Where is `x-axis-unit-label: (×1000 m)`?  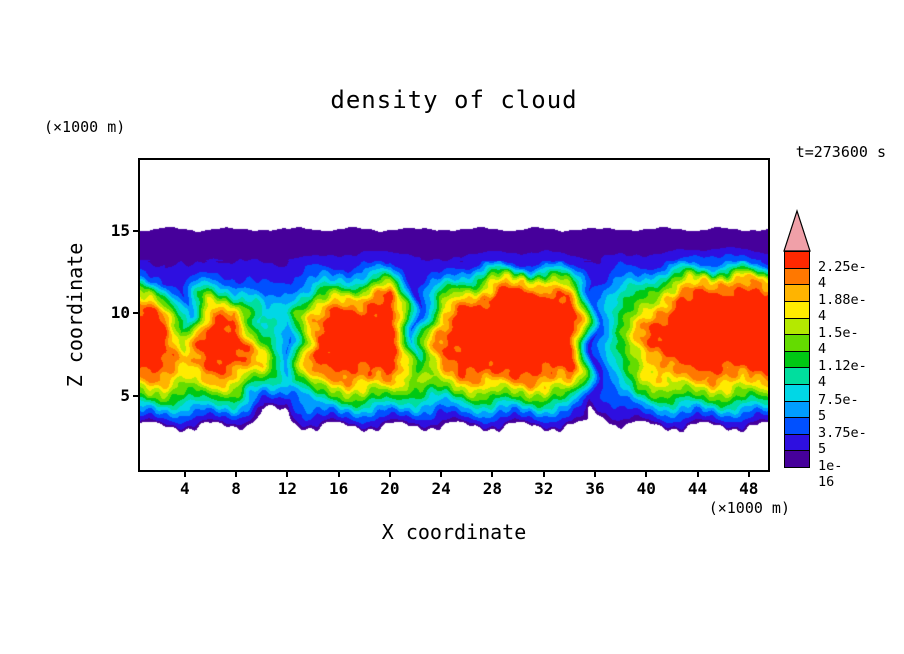 x-axis-unit-label: (×1000 m) is located at coordinates (749, 508).